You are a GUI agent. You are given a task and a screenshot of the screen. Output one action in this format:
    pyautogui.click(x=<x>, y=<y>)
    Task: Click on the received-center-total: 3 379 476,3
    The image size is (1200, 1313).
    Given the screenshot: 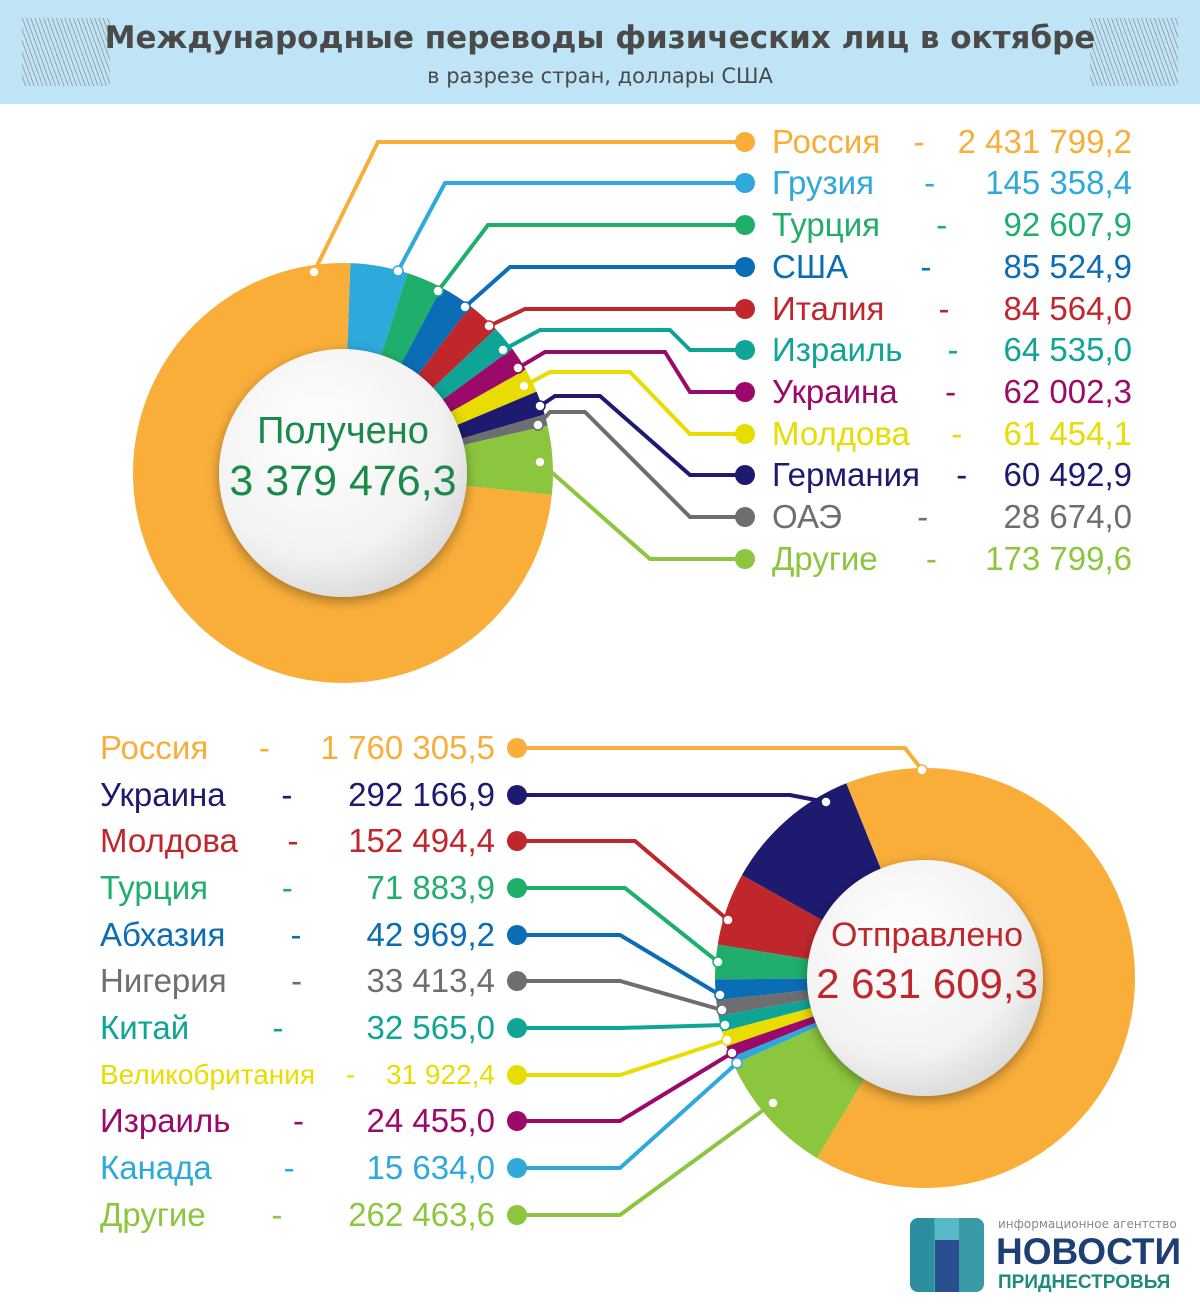 What is the action you would take?
    pyautogui.click(x=342, y=481)
    